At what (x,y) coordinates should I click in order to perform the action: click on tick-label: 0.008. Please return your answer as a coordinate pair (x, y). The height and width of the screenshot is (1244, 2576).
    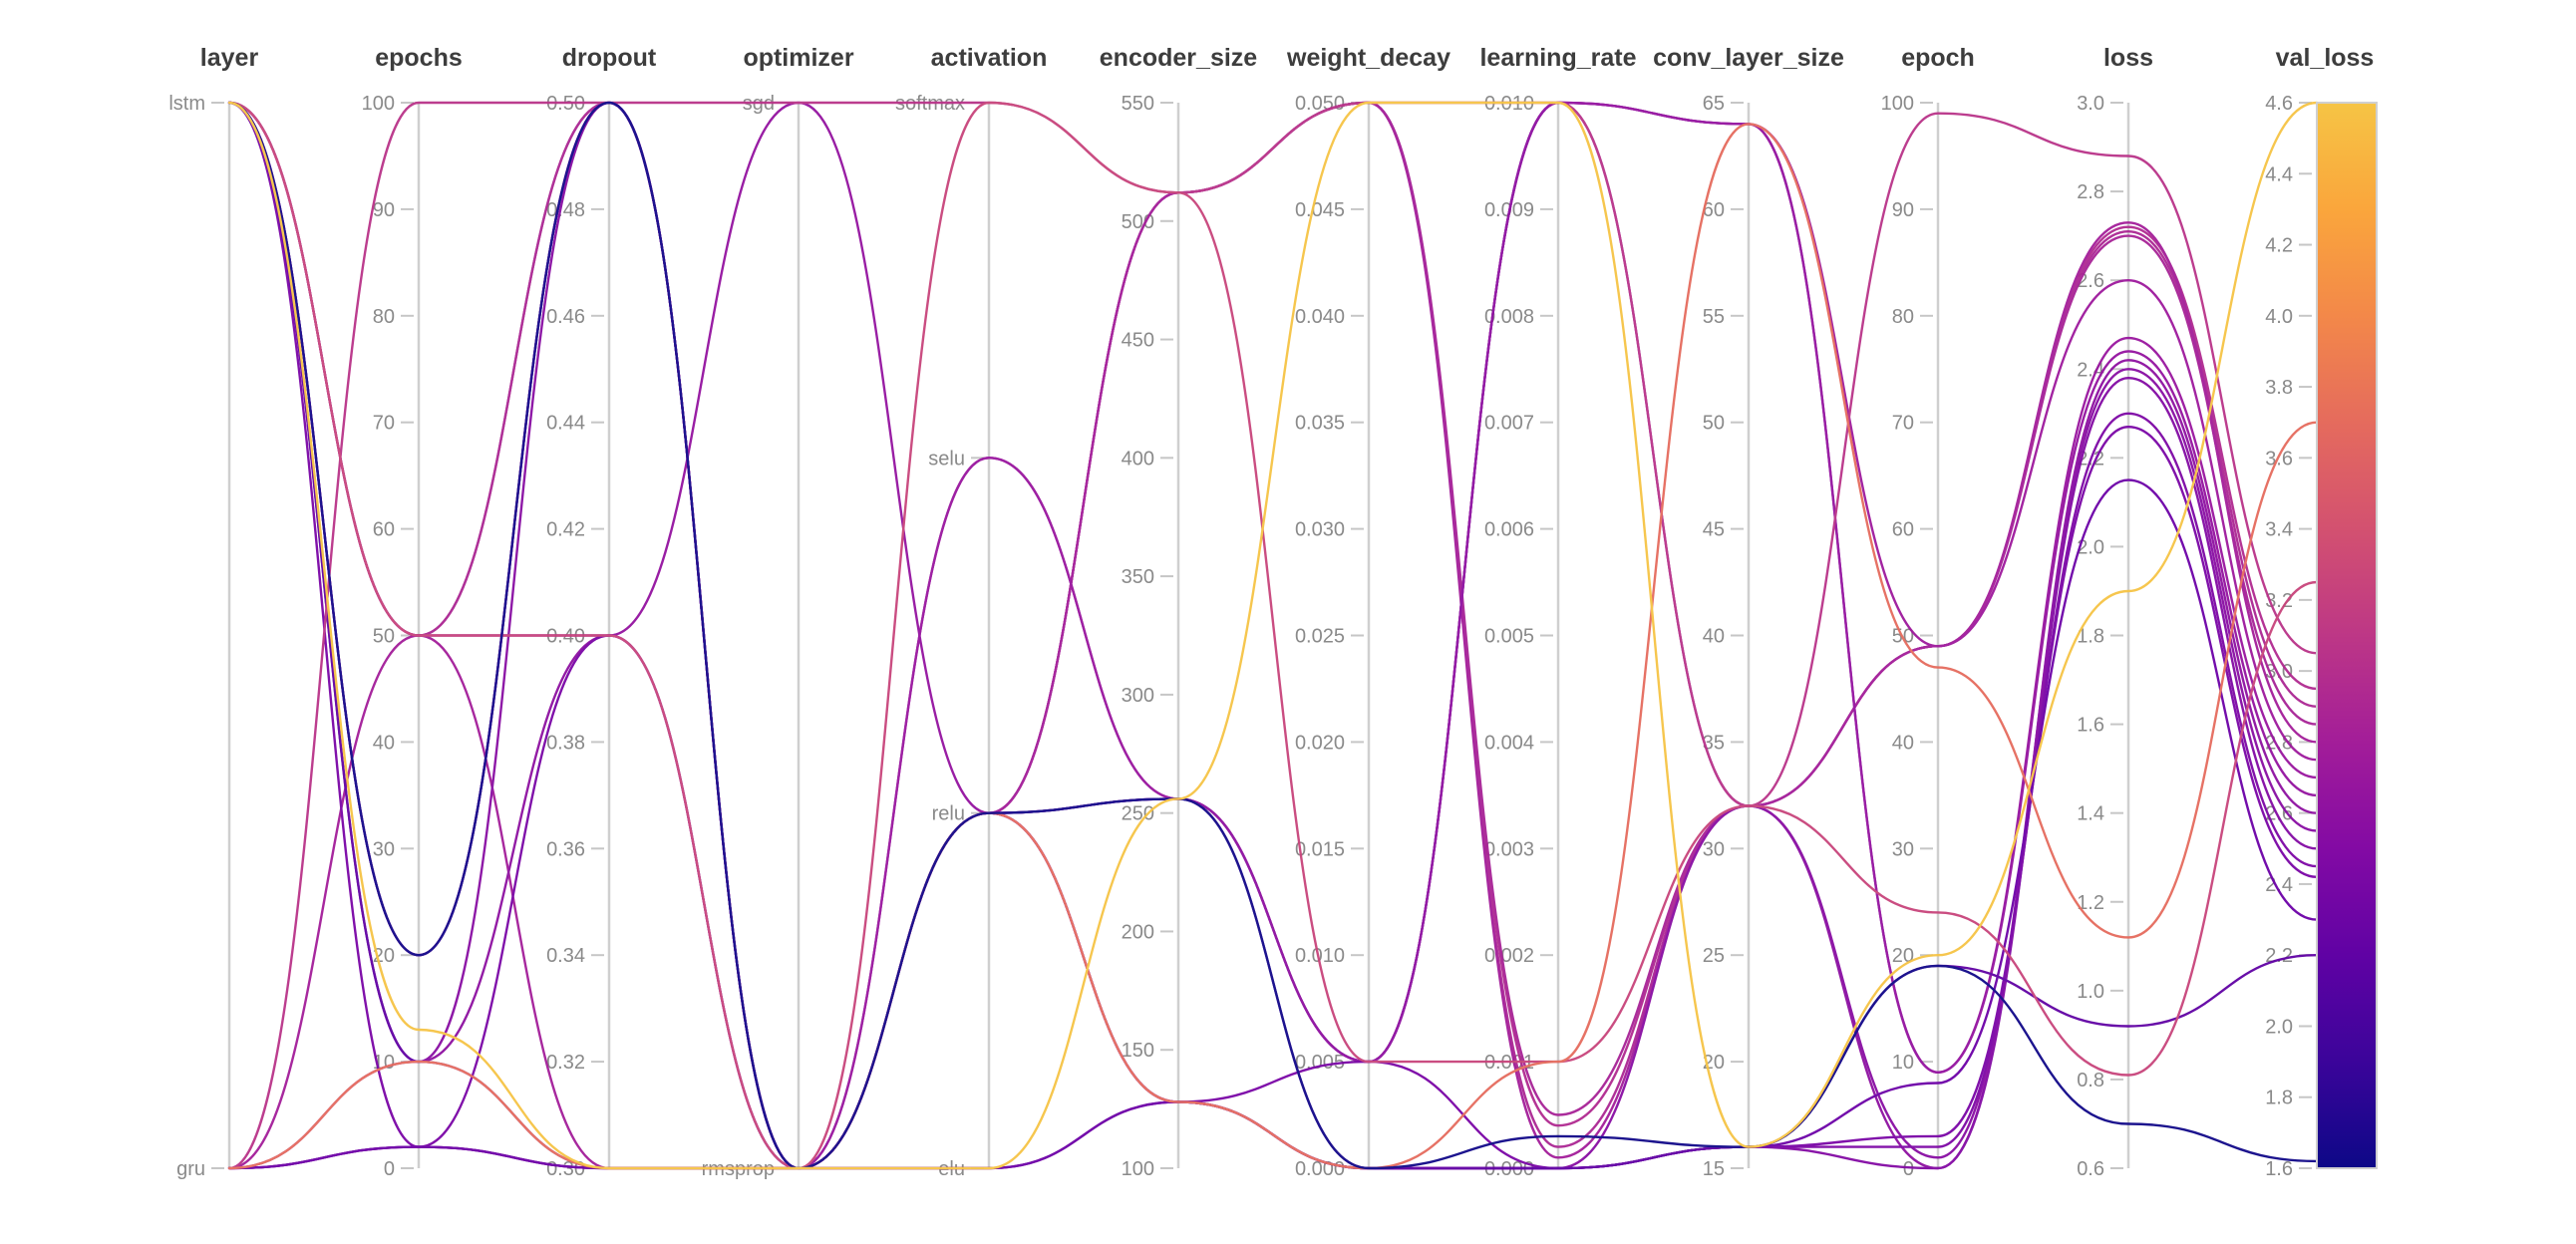
    Looking at the image, I should click on (1509, 317).